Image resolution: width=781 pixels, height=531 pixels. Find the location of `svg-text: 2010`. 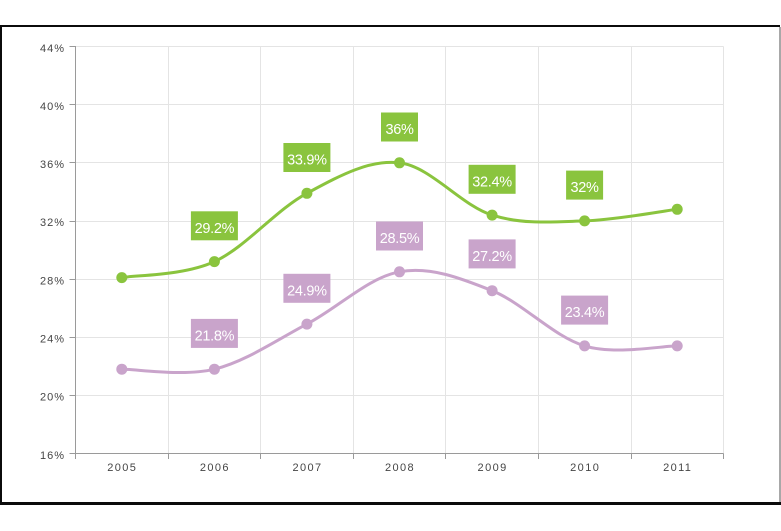

svg-text: 2010 is located at coordinates (585, 468).